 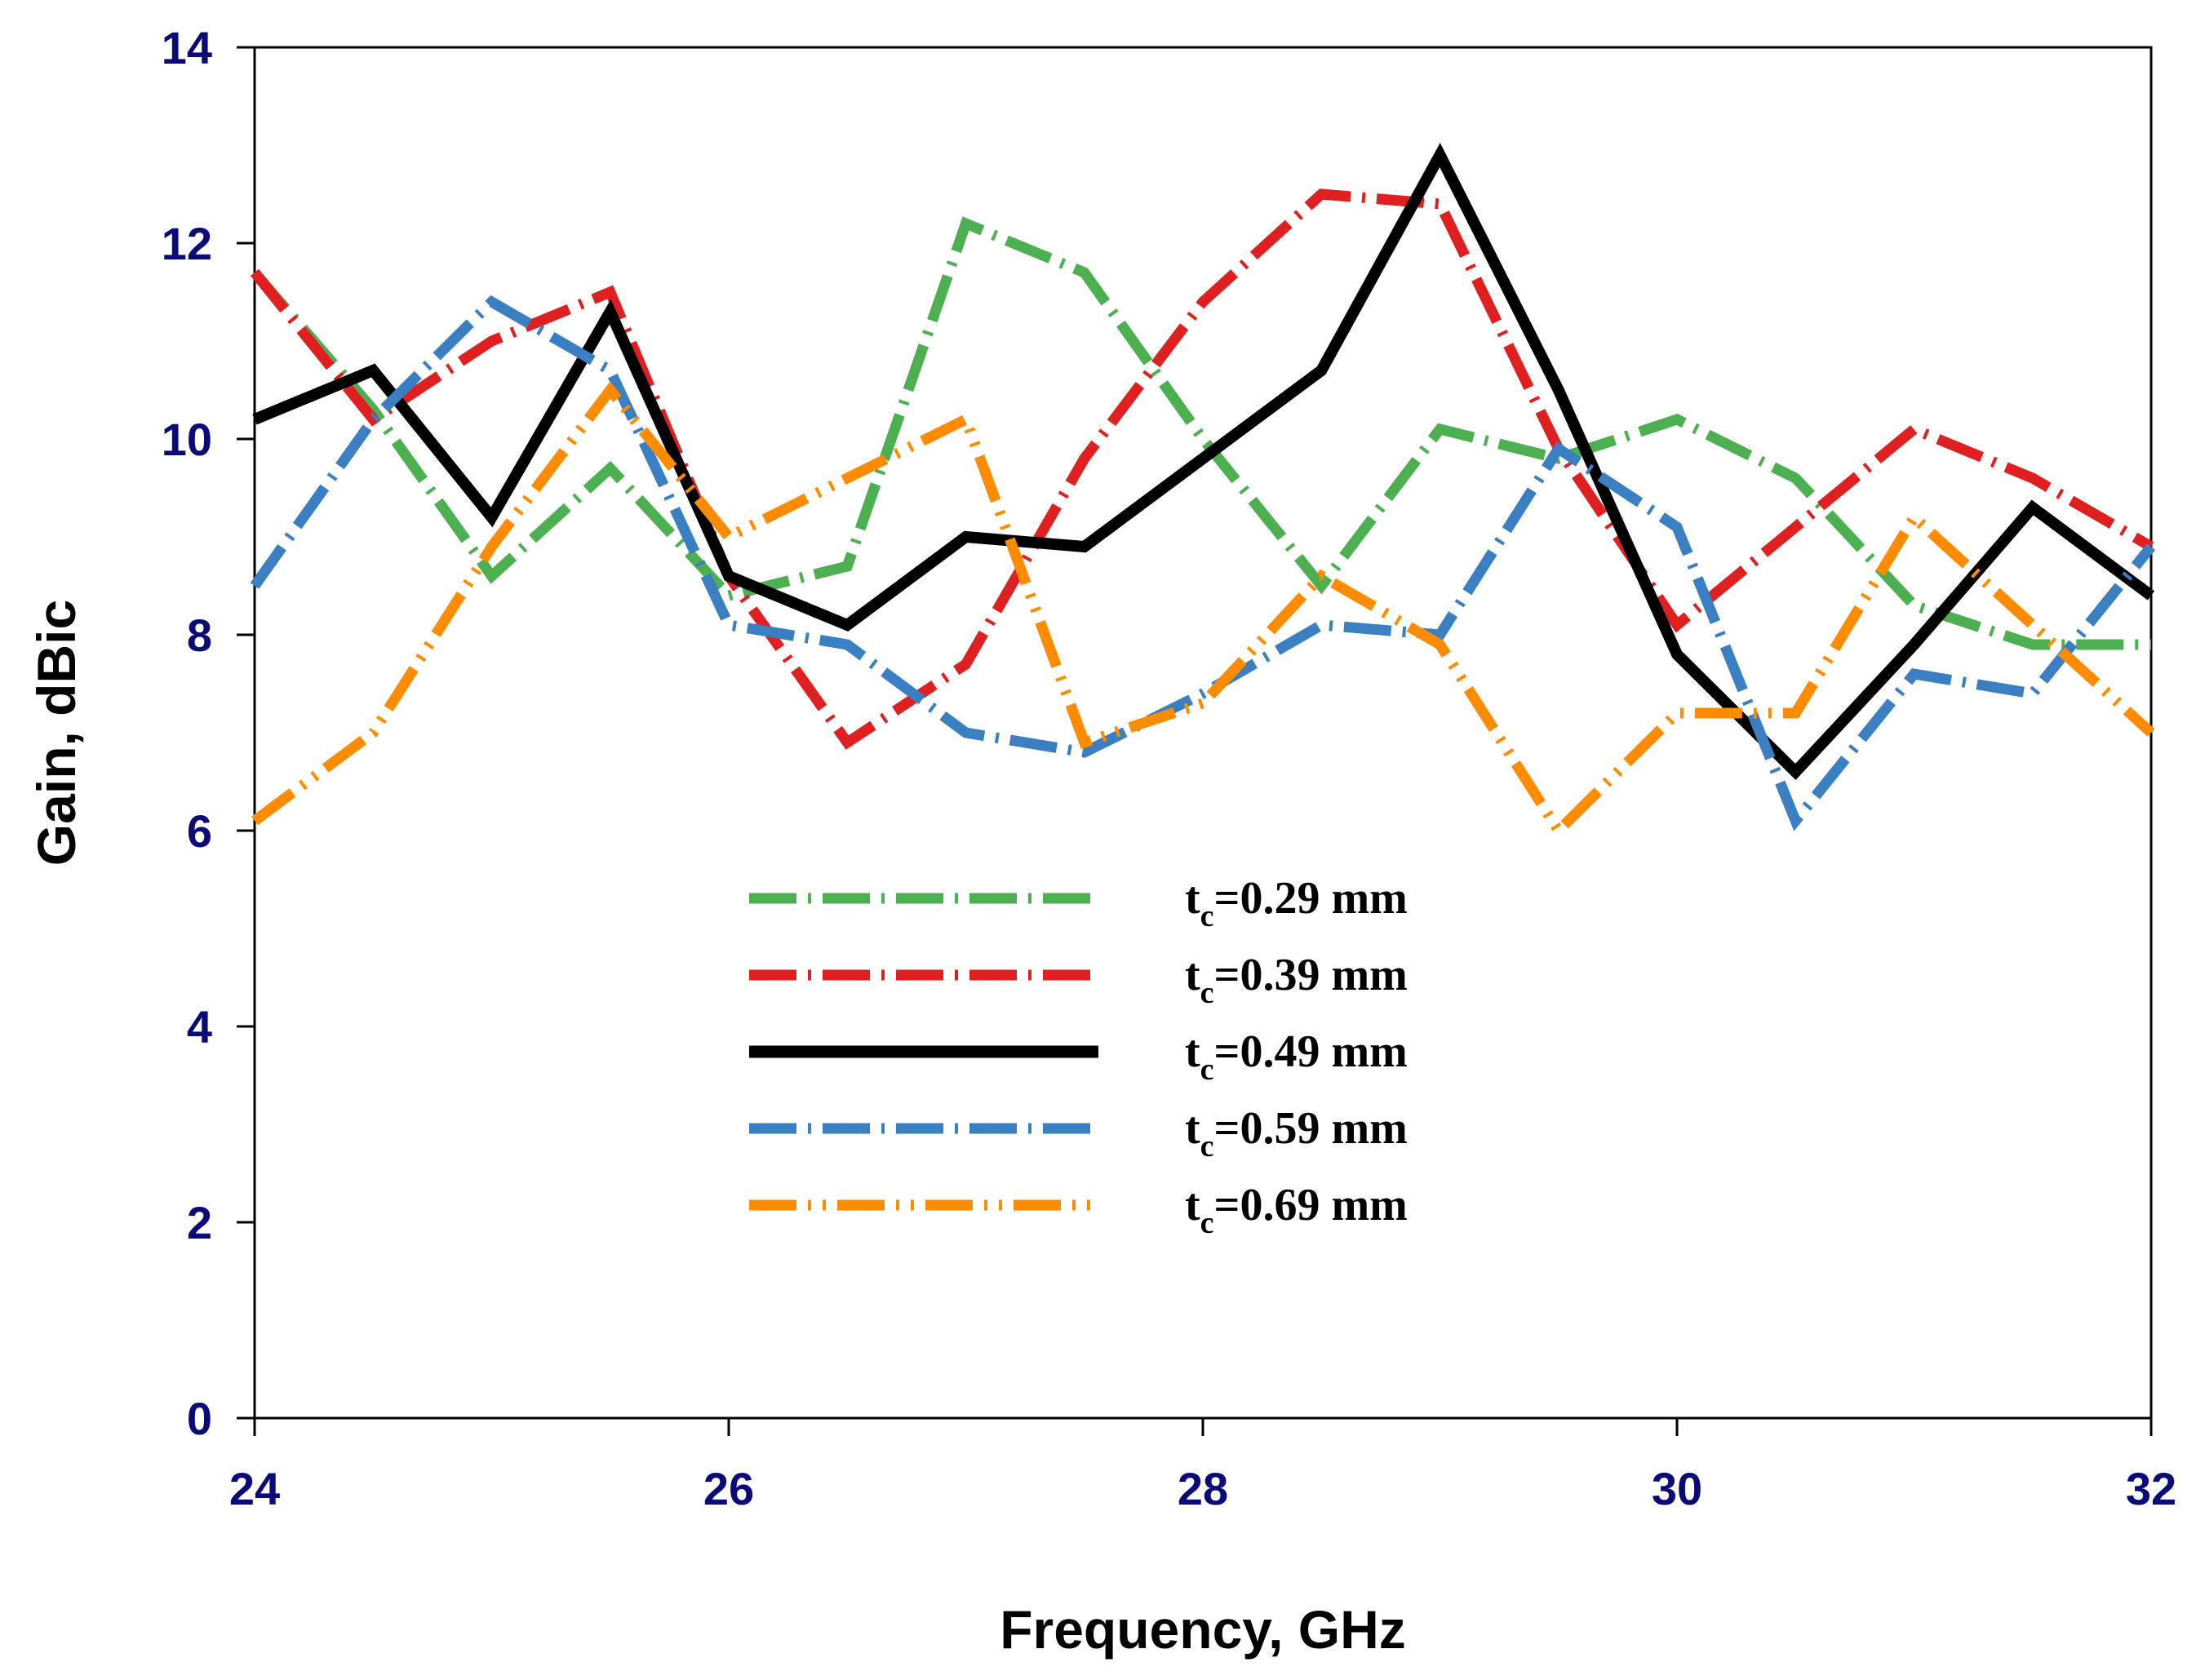 What do you see at coordinates (200, 831) in the screenshot?
I see `y-tick-label: 6` at bounding box center [200, 831].